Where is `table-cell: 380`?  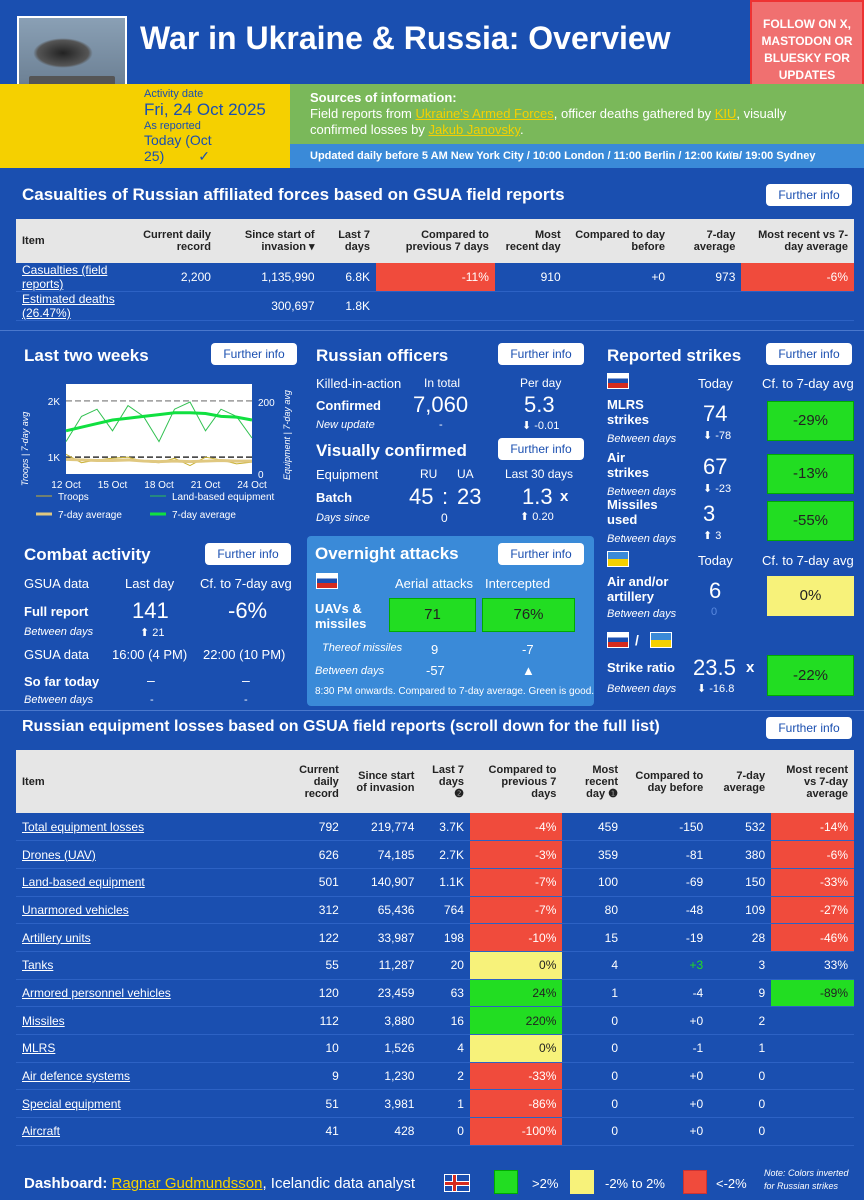 table-cell: 380 is located at coordinates (740, 854).